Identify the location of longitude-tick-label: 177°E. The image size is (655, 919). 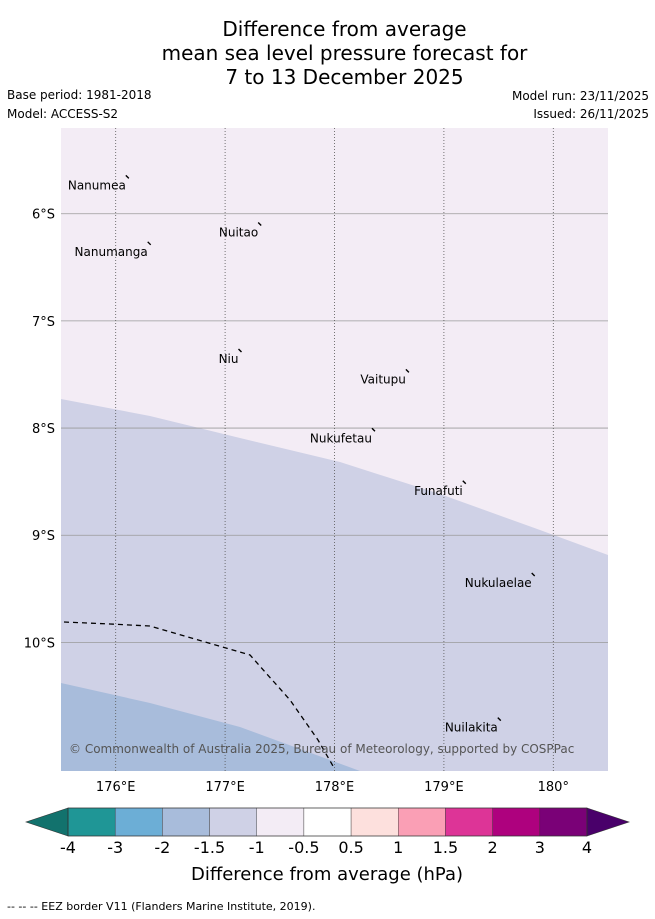
(225, 787).